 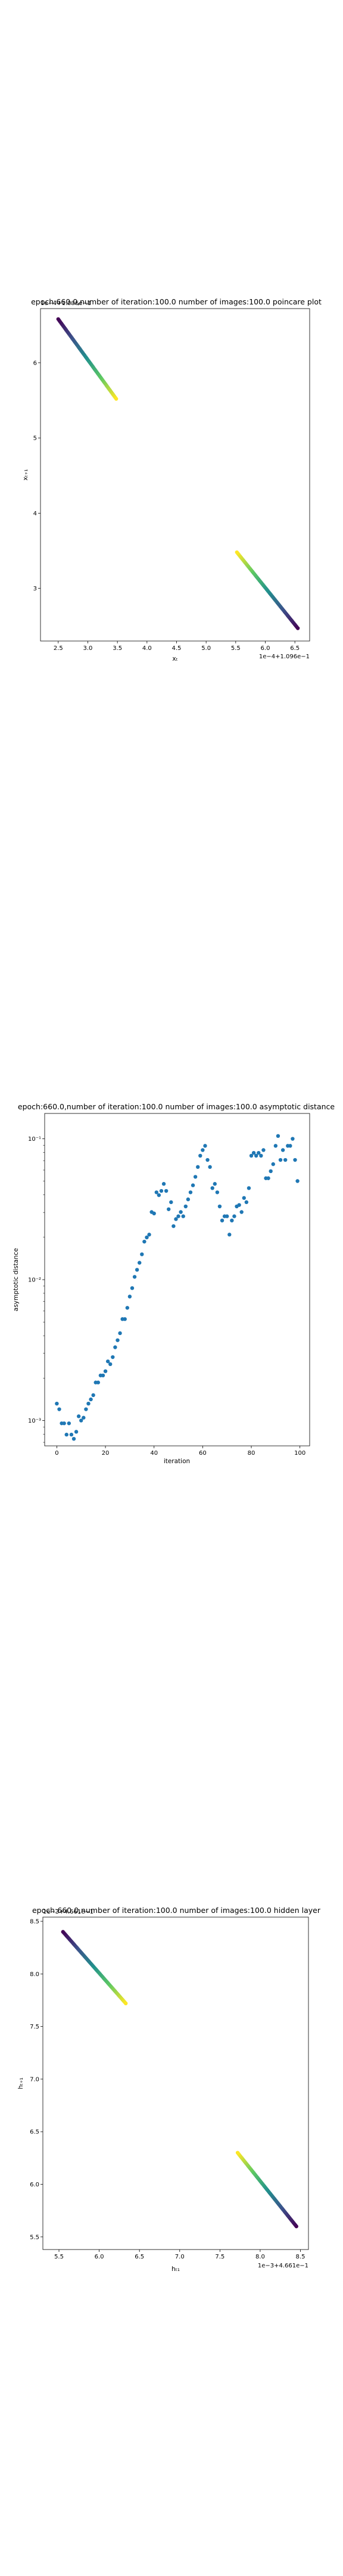 I want to click on x-tick-label: 7.5, so click(x=219, y=2257).